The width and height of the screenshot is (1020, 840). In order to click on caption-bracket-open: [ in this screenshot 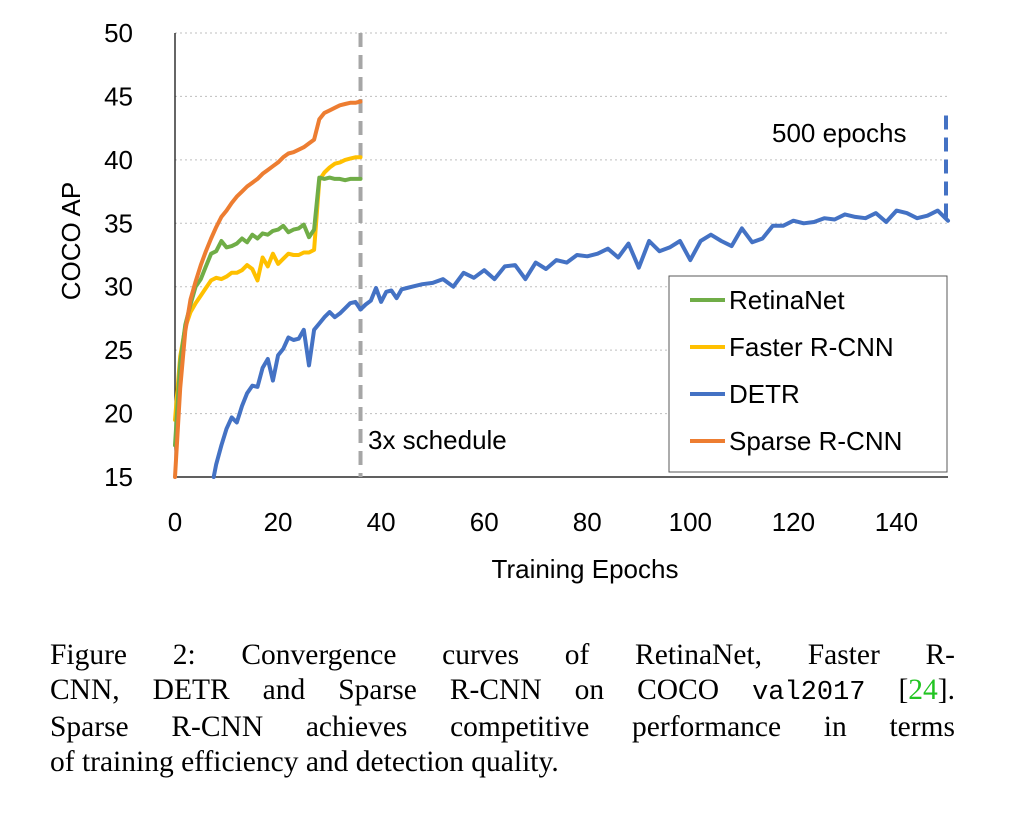, I will do `click(887, 689)`.